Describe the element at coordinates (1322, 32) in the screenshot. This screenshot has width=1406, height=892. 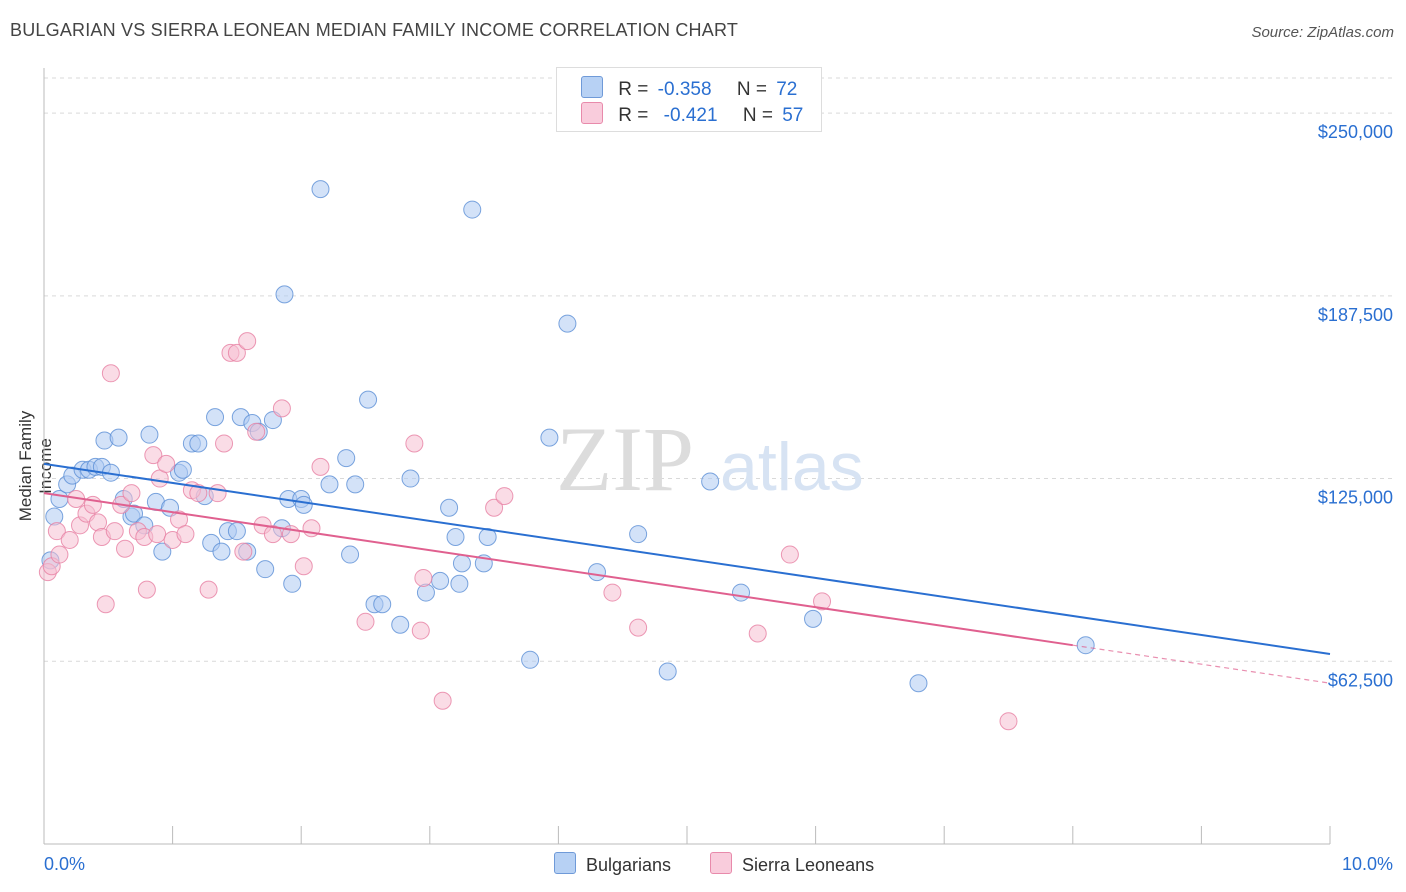
I see `source-note: Source: ZipAtlas.com` at that location.